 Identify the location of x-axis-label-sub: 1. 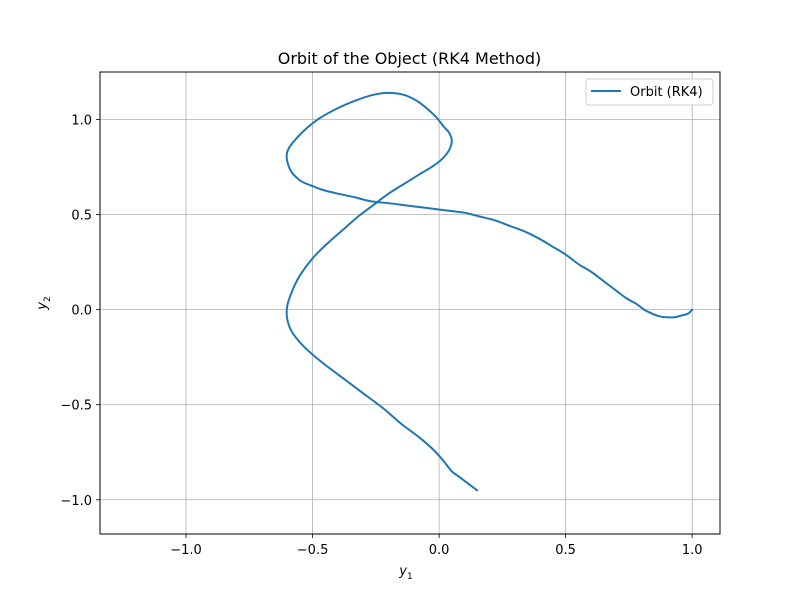
(410, 577).